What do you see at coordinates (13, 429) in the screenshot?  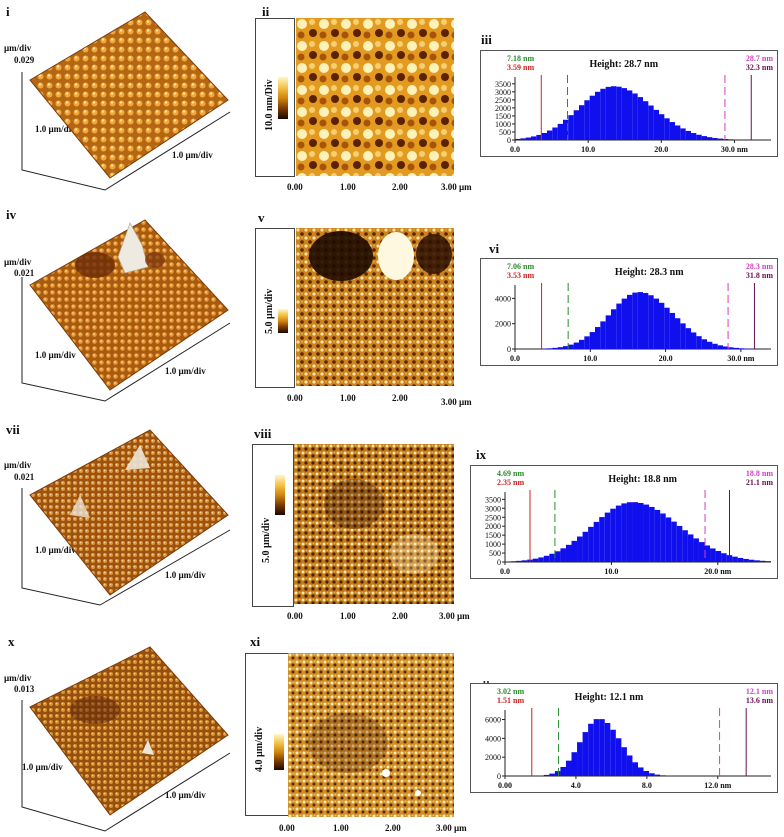 I see `panel-label-surface: vii` at bounding box center [13, 429].